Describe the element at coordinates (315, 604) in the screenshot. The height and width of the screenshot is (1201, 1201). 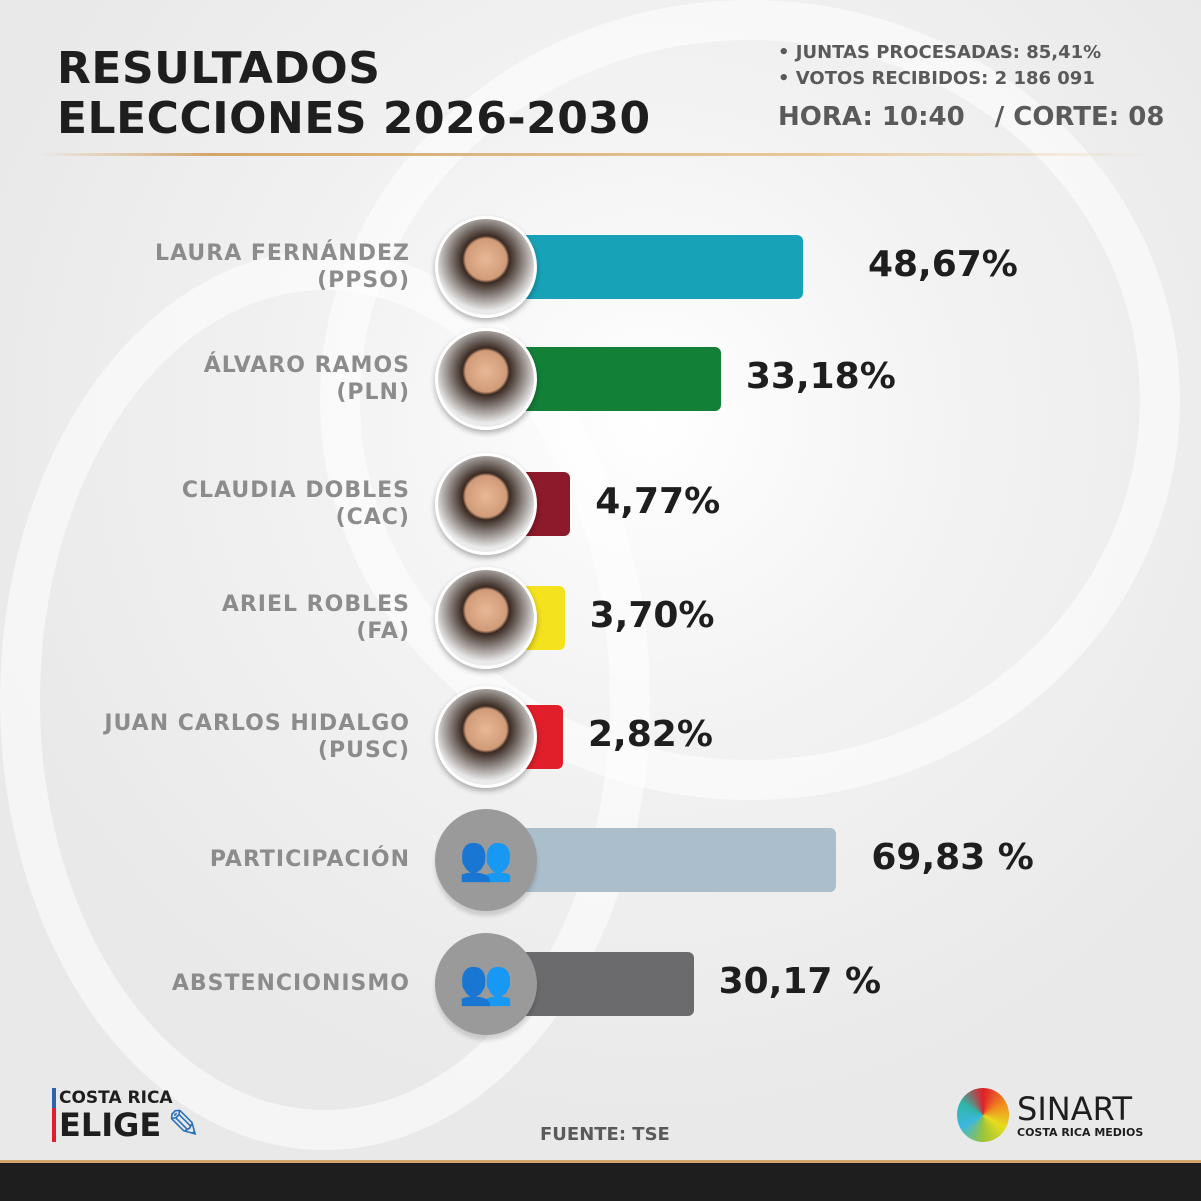
I see `candidate-name: ARIEL ROBLES` at that location.